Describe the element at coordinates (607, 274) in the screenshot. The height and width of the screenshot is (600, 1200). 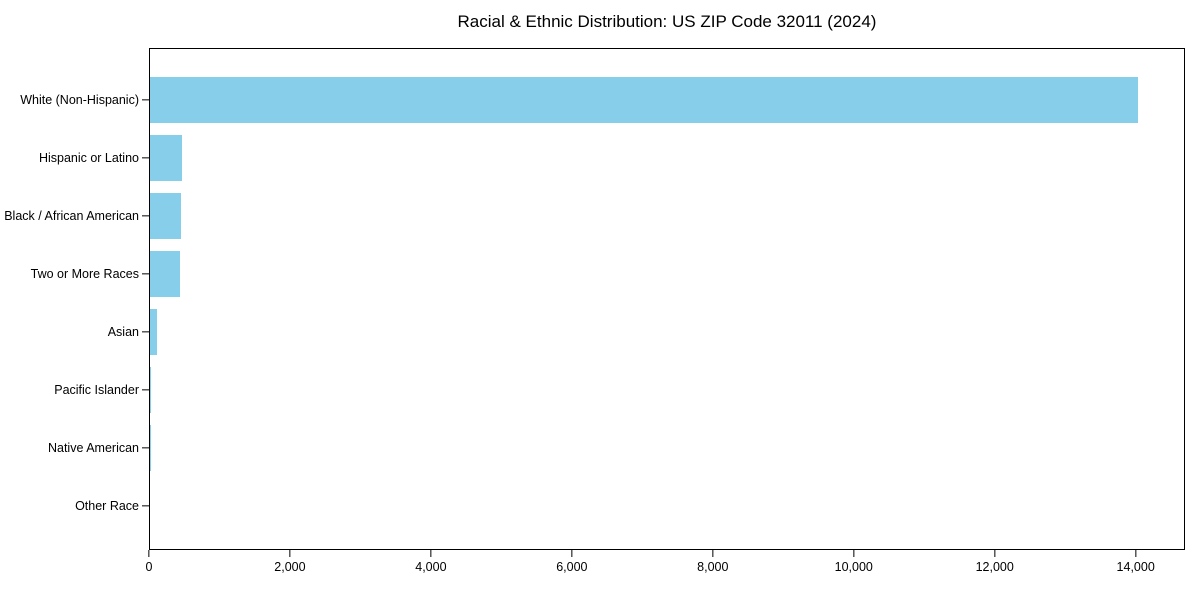
I see `bar-row: Two or More Races` at that location.